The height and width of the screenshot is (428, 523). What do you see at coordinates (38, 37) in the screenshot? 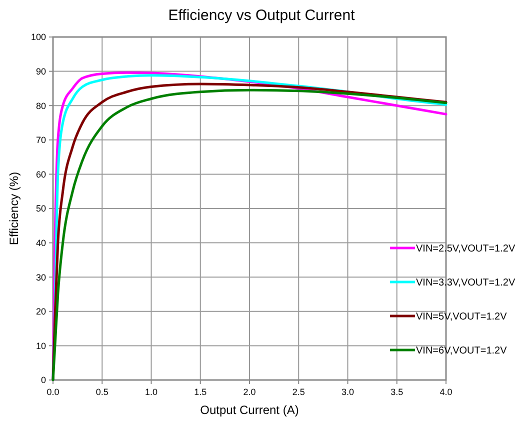
I see `y-tick-label: 100` at bounding box center [38, 37].